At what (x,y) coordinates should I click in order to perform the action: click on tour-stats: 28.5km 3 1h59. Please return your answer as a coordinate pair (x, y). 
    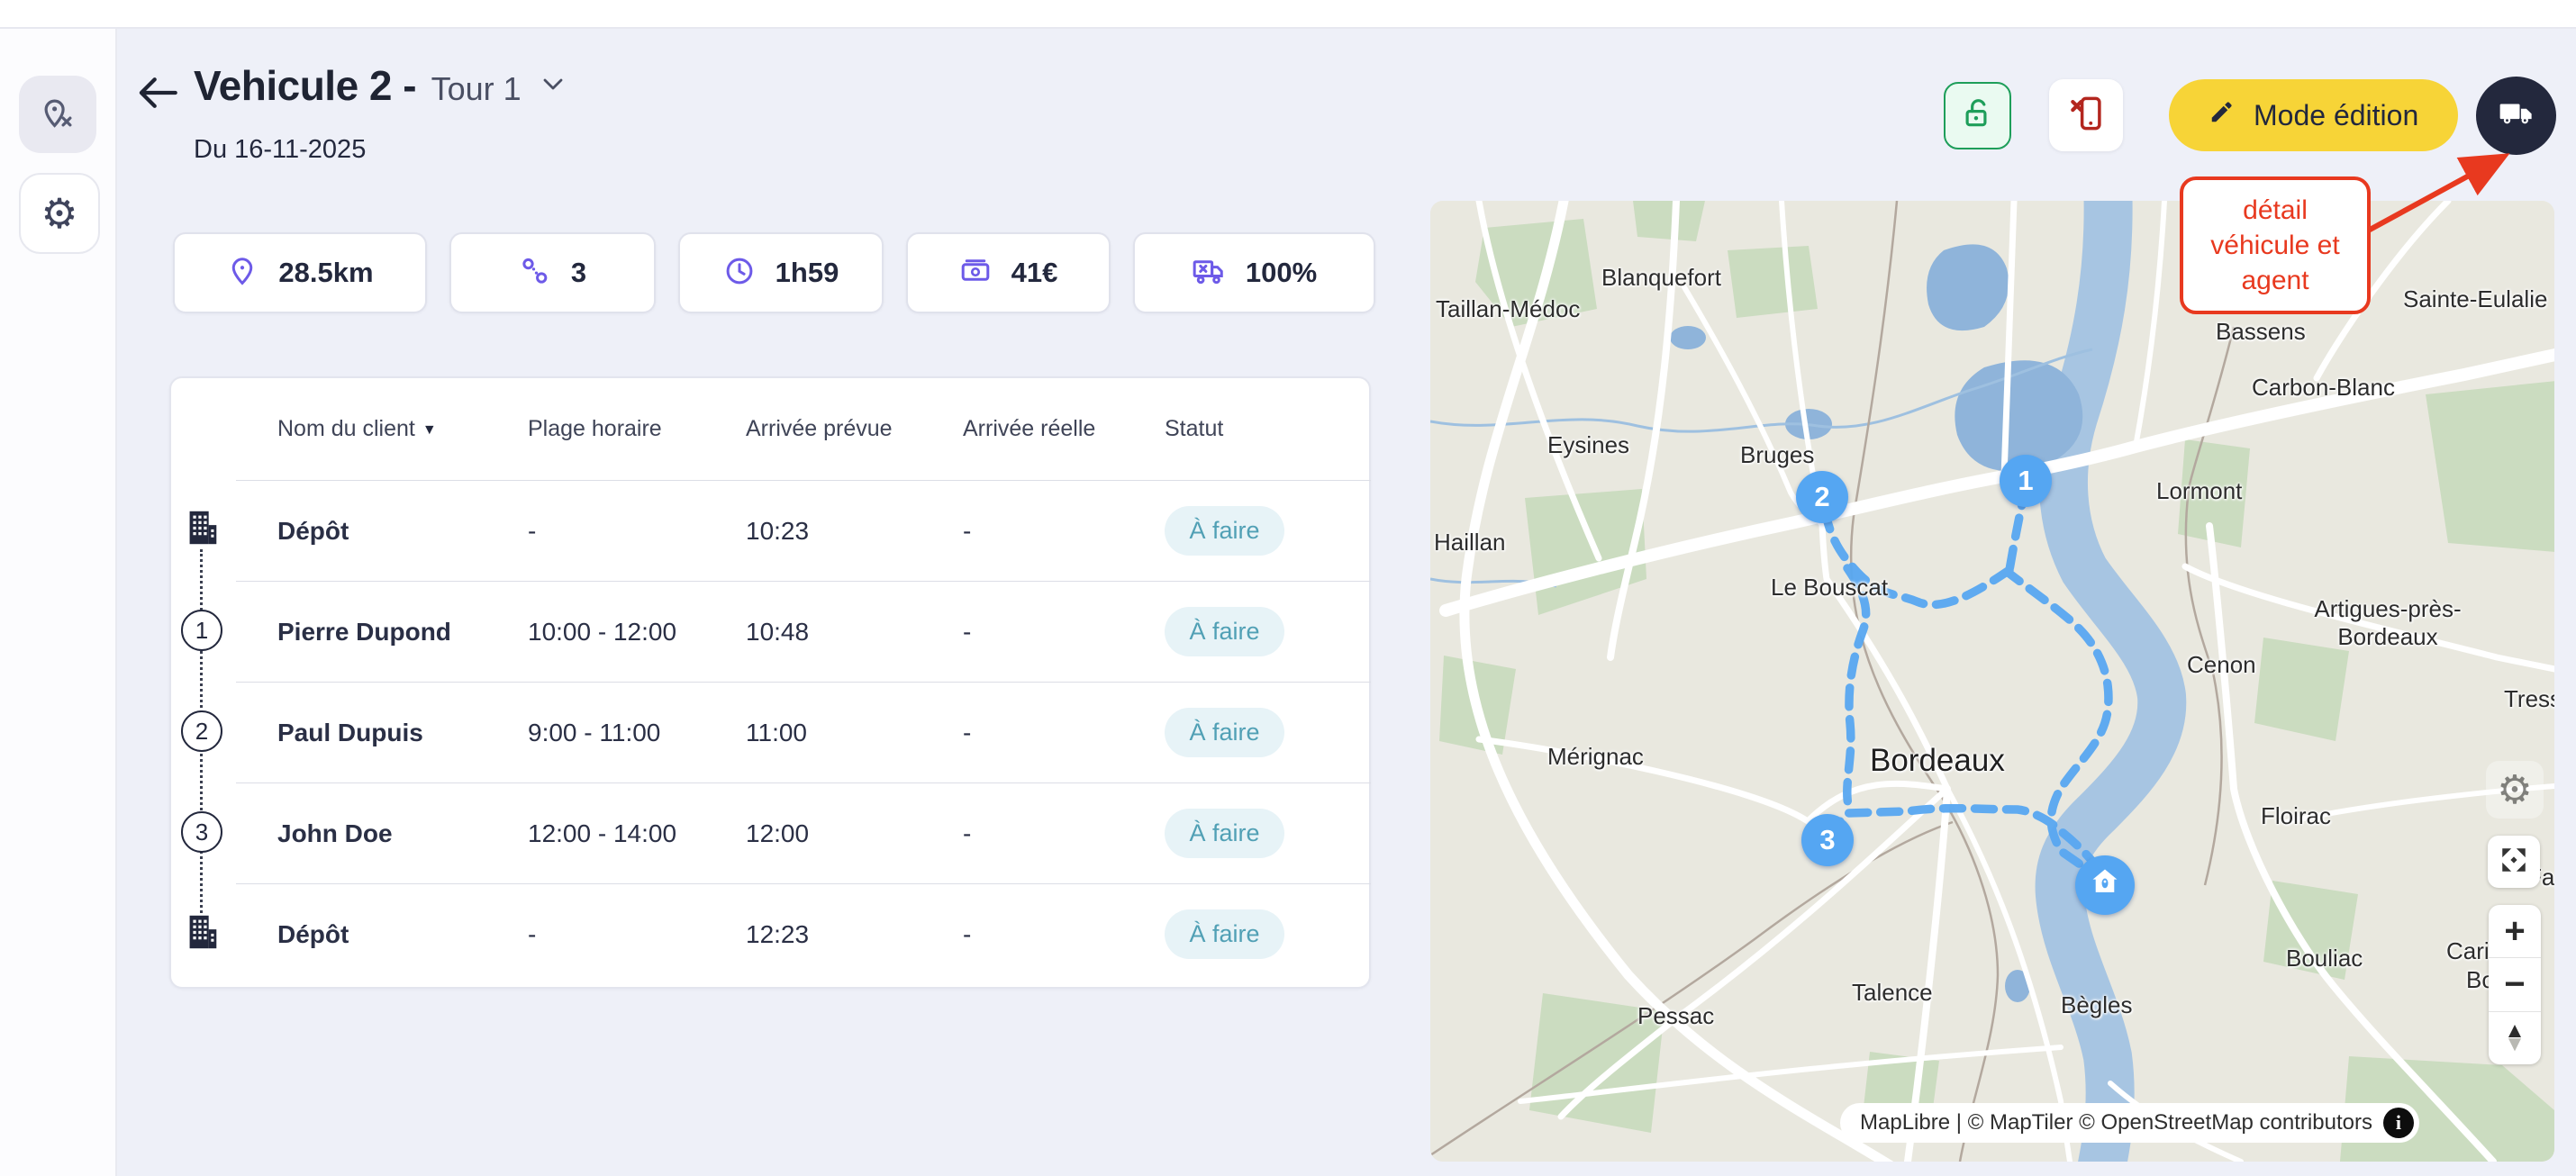
    Looking at the image, I should click on (774, 272).